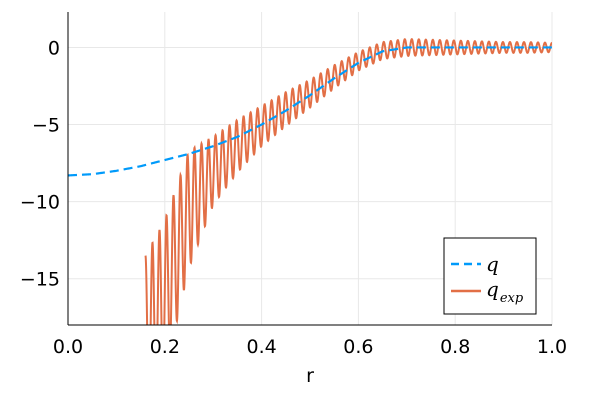  What do you see at coordinates (68, 347) in the screenshot?
I see `x-tick-label: 0.0` at bounding box center [68, 347].